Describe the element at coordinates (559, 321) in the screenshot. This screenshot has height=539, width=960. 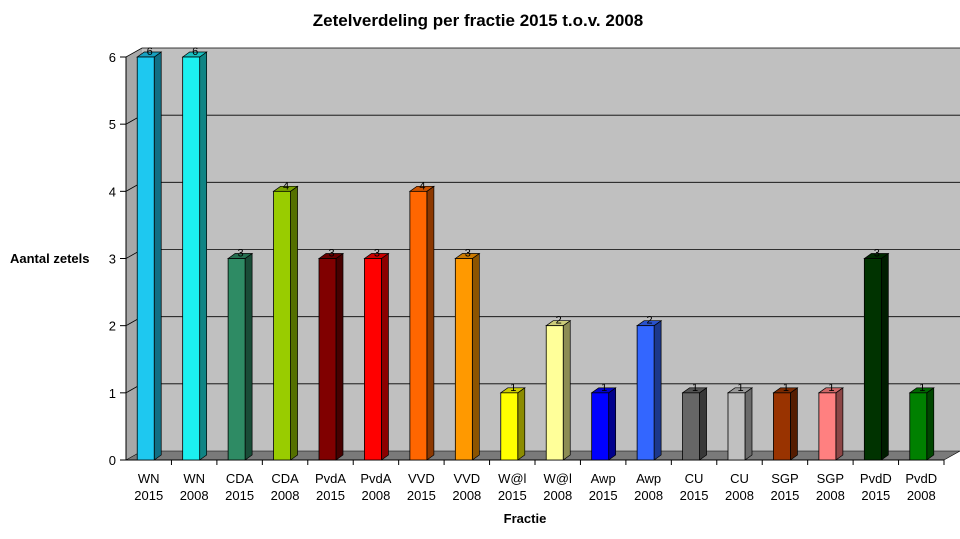
I see `data-label: 2` at that location.